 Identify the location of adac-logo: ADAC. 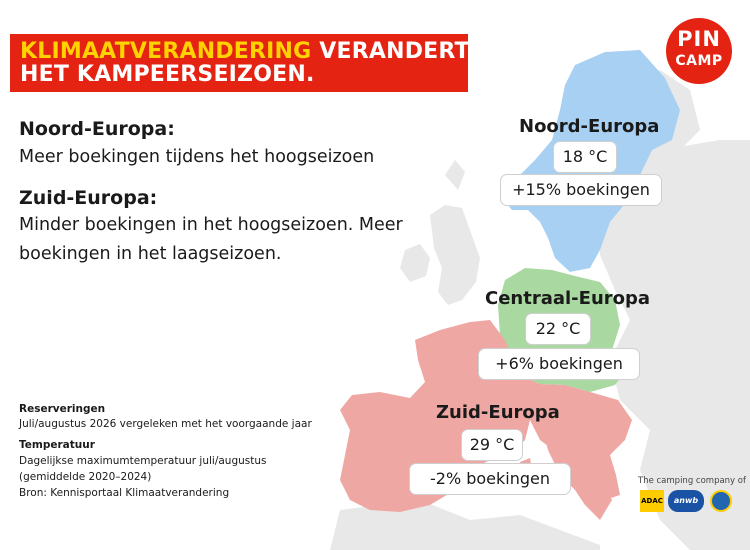
(652, 501).